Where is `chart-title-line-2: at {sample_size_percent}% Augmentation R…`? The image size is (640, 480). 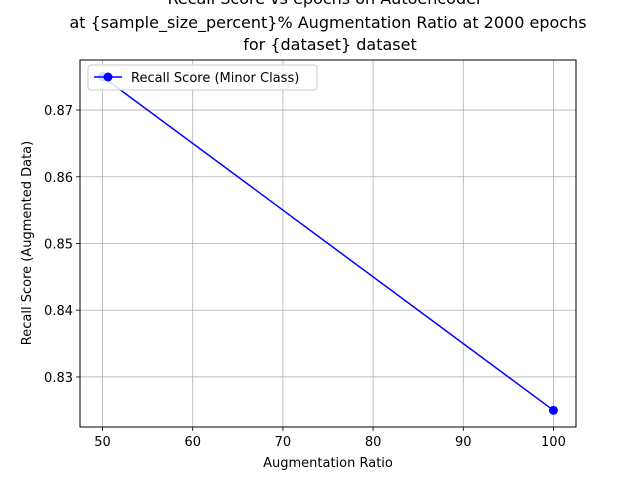 chart-title-line-2: at {sample_size_percent}% Augmentation R… is located at coordinates (327, 23).